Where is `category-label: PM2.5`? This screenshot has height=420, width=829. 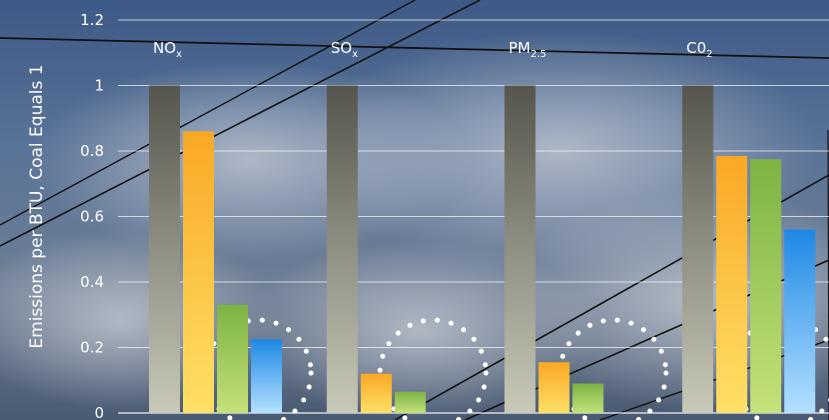 category-label: PM2.5 is located at coordinates (528, 49).